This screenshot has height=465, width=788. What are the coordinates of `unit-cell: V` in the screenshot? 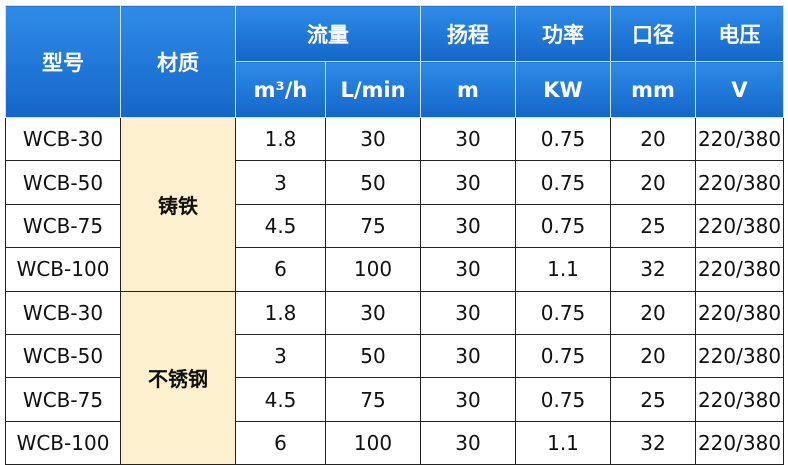 It's located at (739, 89).